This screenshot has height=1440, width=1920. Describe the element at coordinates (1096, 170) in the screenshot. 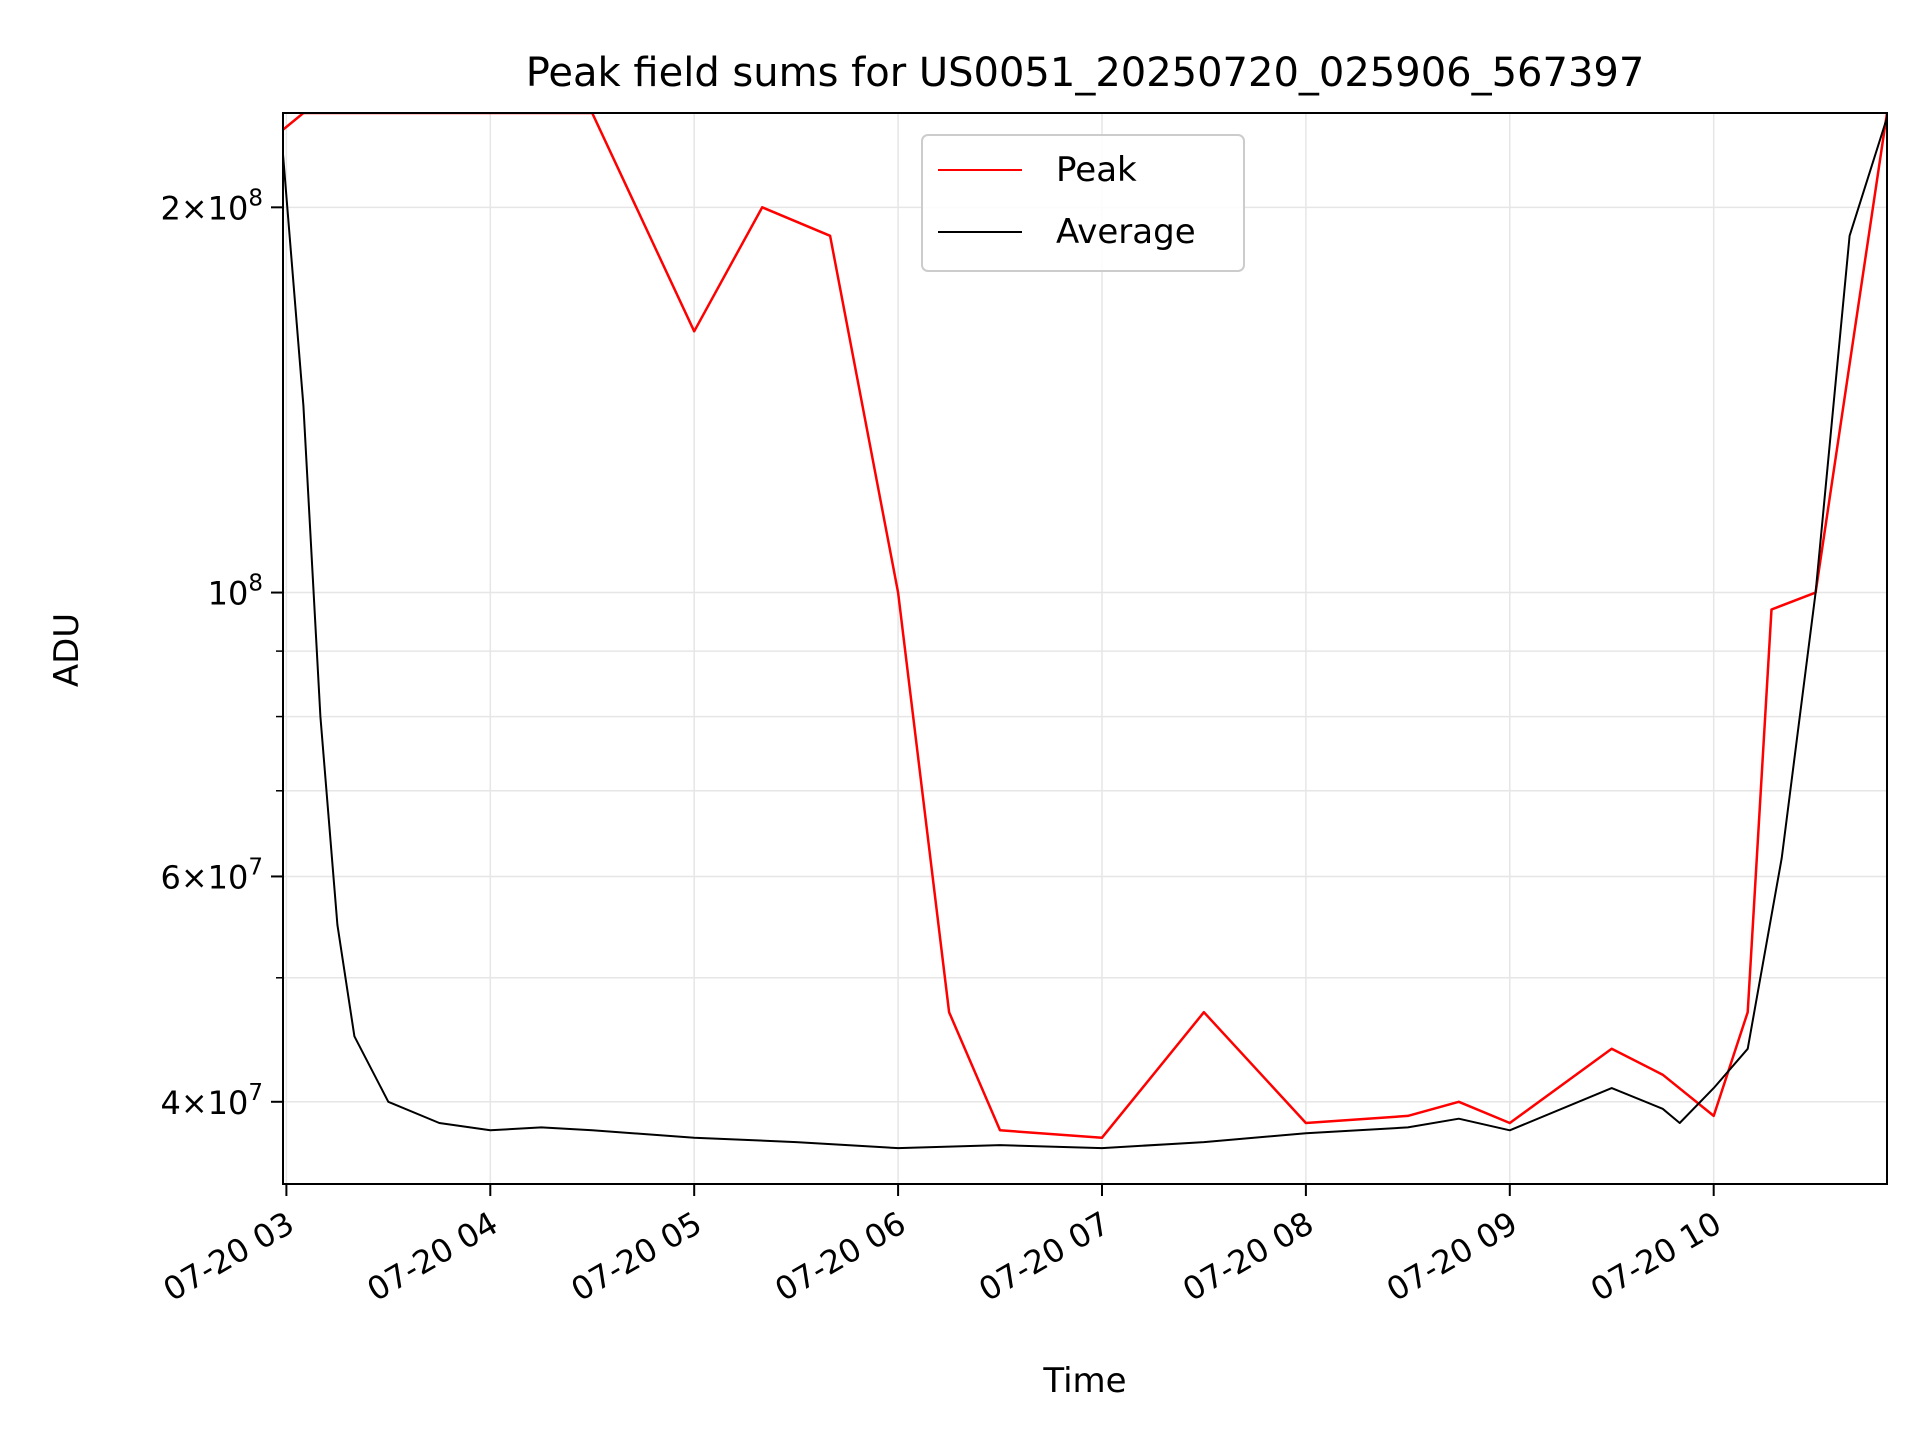

I see `legend-label-peak: Peak` at that location.